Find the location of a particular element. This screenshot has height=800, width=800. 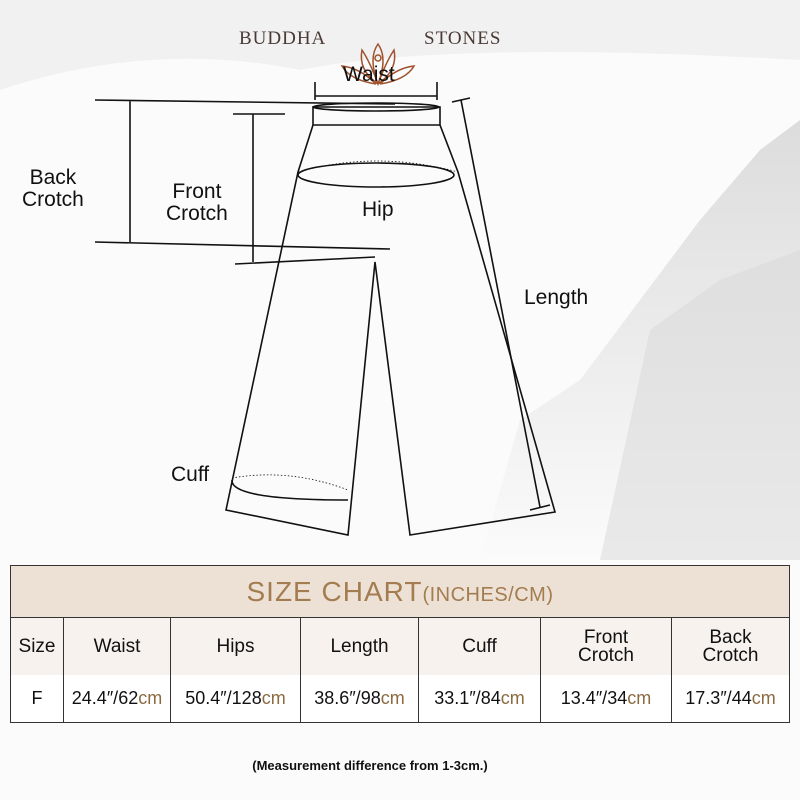

title-unit: (INCHES/CM) is located at coordinates (488, 594).